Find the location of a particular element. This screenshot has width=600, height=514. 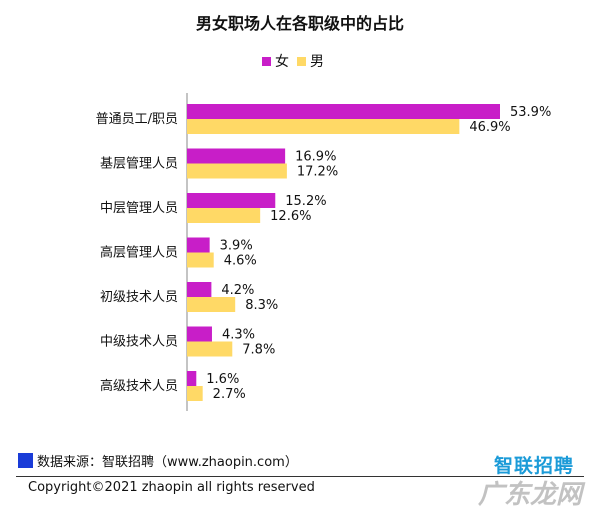

data-label-female: 16.9% is located at coordinates (315, 157).